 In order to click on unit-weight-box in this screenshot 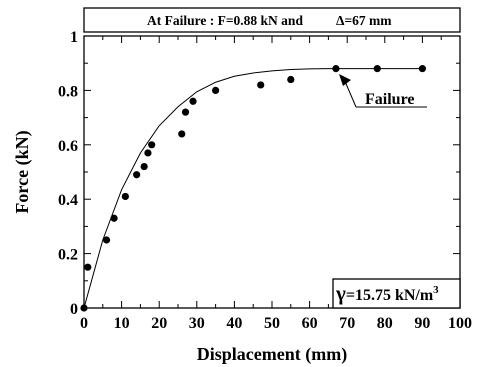, I will do `click(396, 293)`.